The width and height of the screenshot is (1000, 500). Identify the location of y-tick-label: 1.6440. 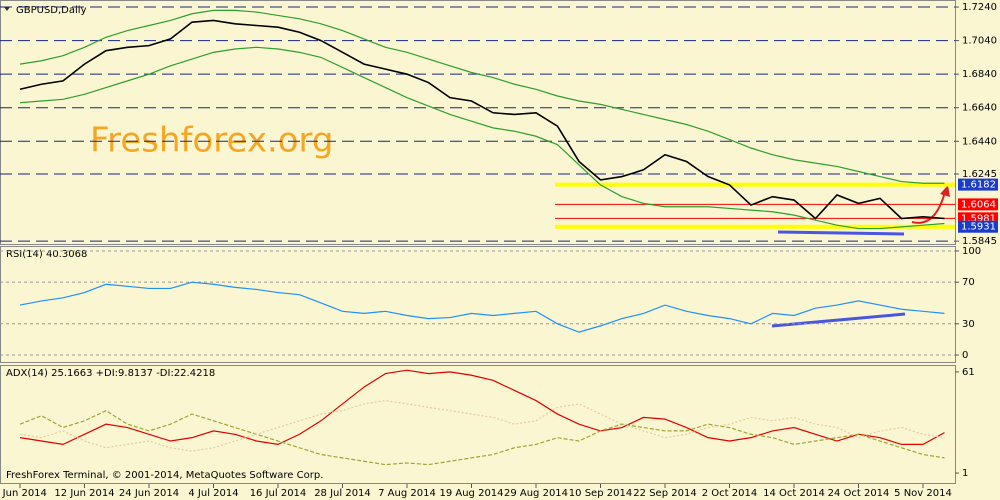
(979, 141).